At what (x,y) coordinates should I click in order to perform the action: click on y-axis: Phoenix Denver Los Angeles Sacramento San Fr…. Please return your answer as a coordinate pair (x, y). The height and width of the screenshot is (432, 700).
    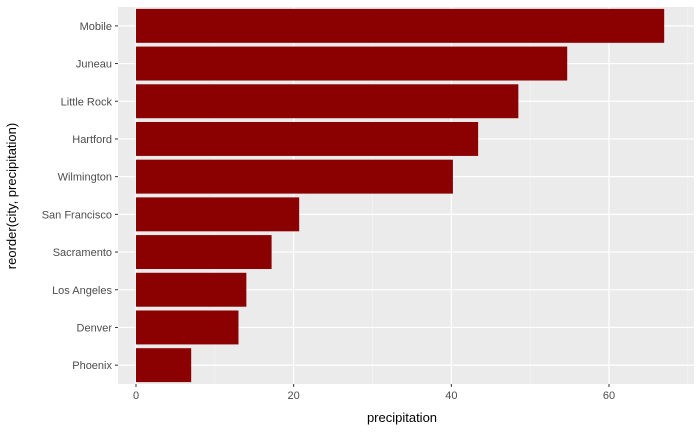
    Looking at the image, I should click on (80, 196).